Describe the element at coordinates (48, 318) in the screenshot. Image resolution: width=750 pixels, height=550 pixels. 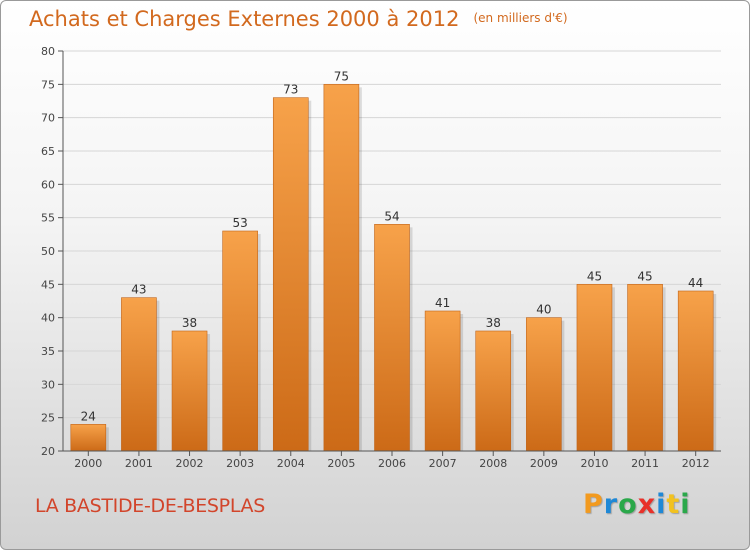
I see `y-tick-label: 40` at that location.